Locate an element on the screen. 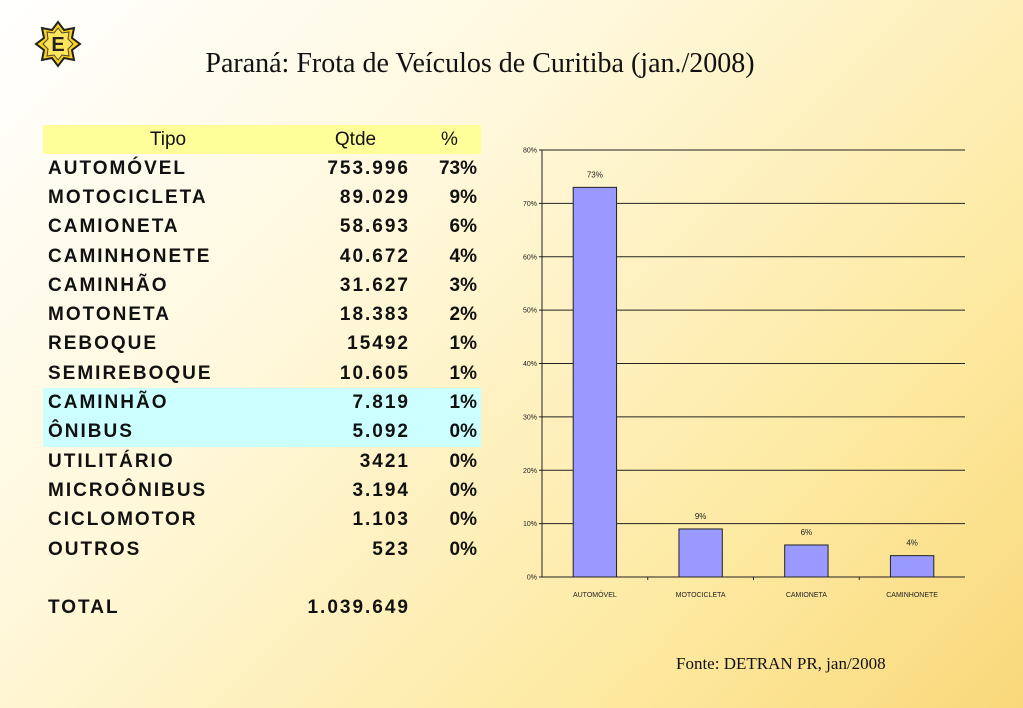 The height and width of the screenshot is (708, 1023). table-row: CAMINHÃO 7.819 1% is located at coordinates (262, 403).